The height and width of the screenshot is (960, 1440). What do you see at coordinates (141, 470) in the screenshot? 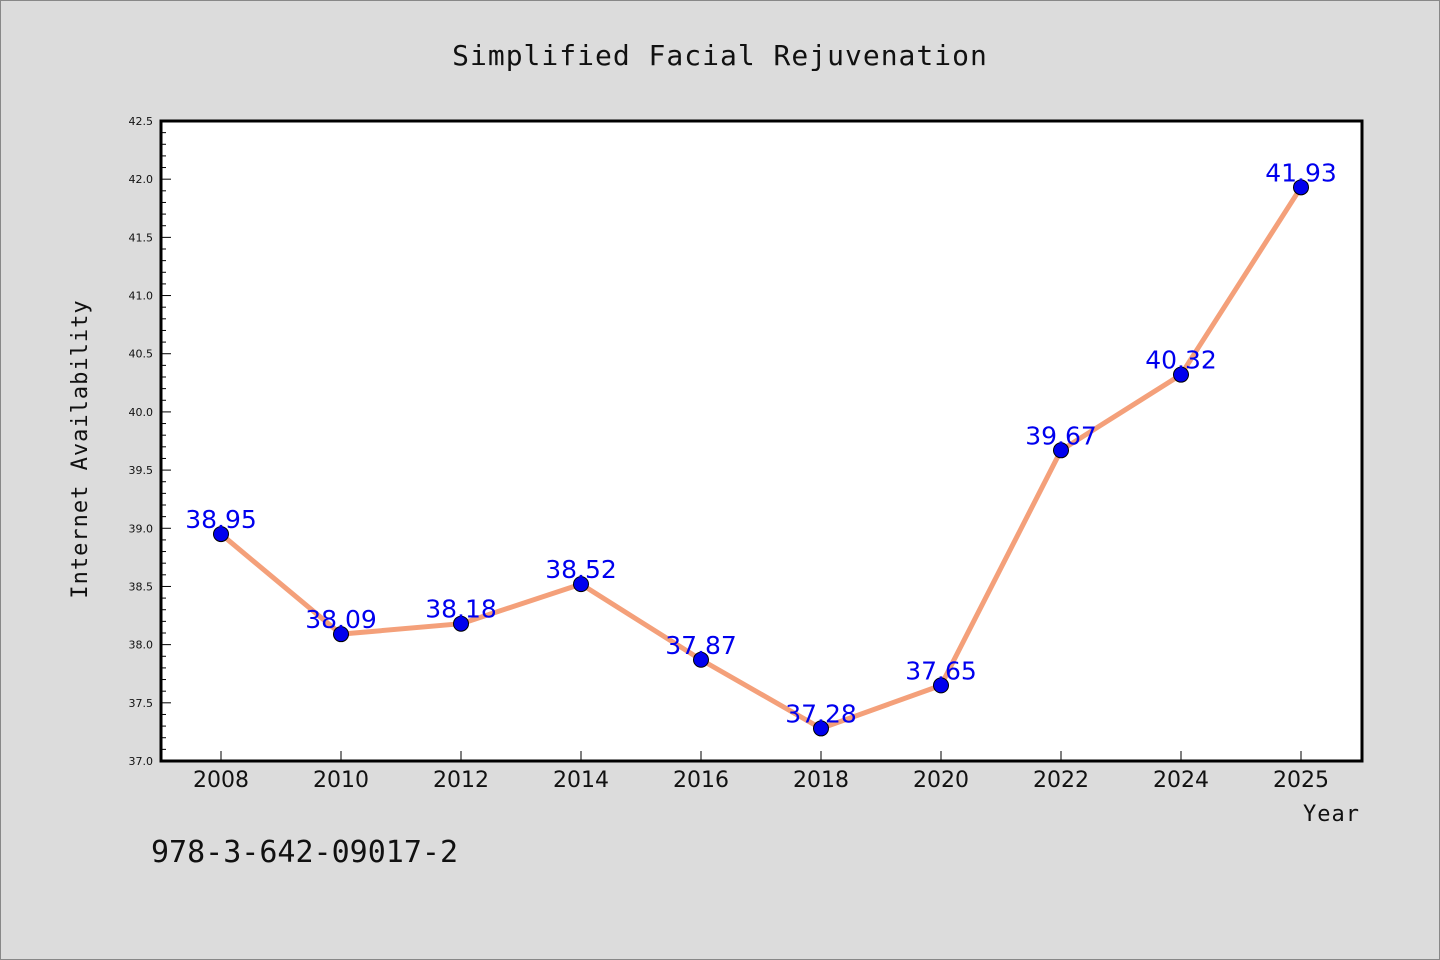
I see `y-tick-label: 39.5` at bounding box center [141, 470].